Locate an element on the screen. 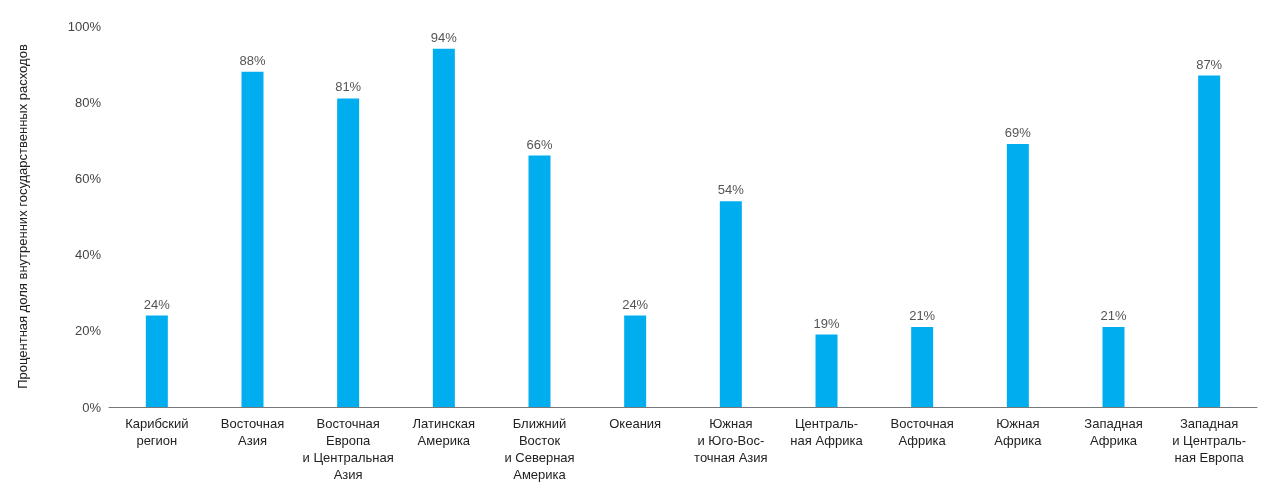 This screenshot has width=1273, height=501. data-label: 19% is located at coordinates (826, 323).